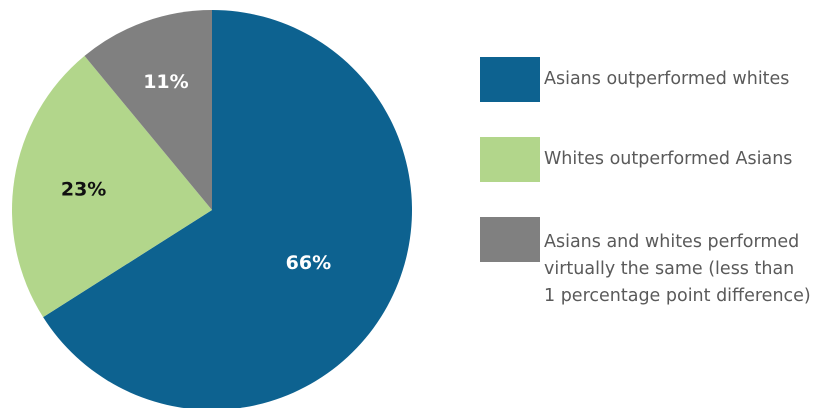 The width and height of the screenshot is (826, 408). Describe the element at coordinates (83, 190) in the screenshot. I see `slice-whites-outperformed-label: 23%` at that location.